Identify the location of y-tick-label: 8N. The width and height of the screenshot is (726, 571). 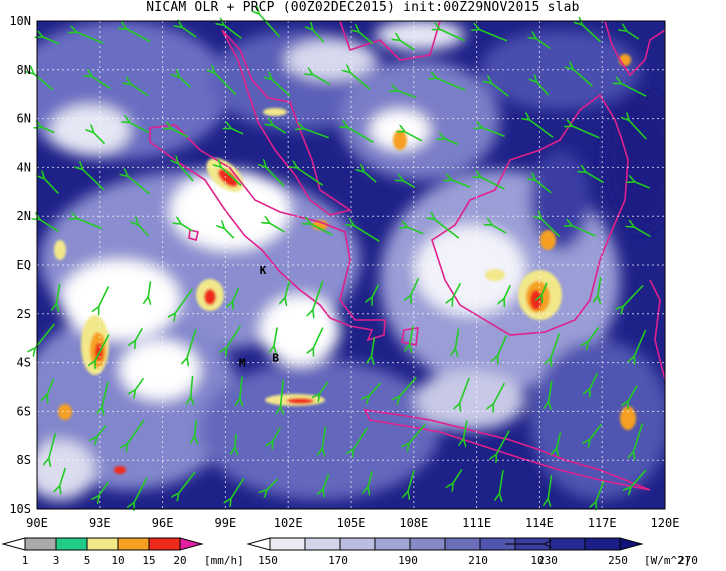
(24, 70).